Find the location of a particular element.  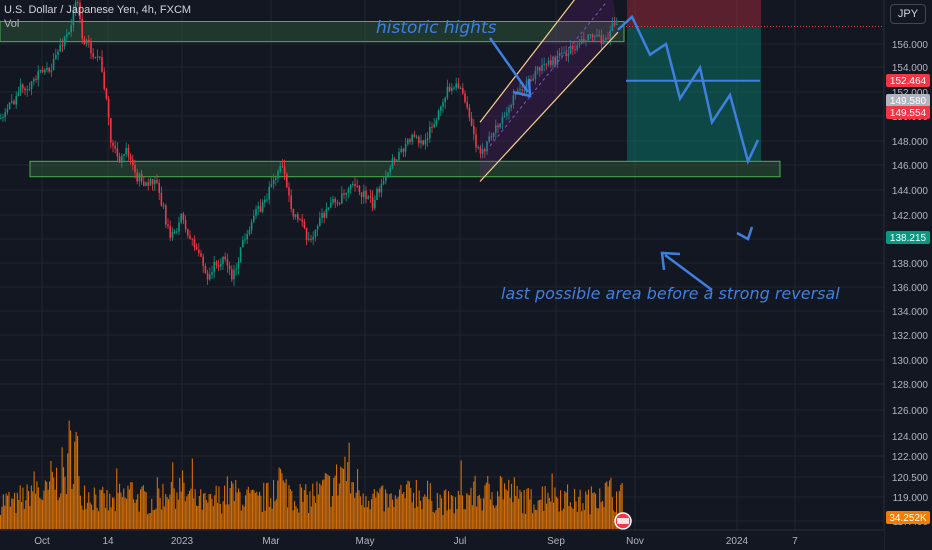

channel-fill is located at coordinates (549, 91).